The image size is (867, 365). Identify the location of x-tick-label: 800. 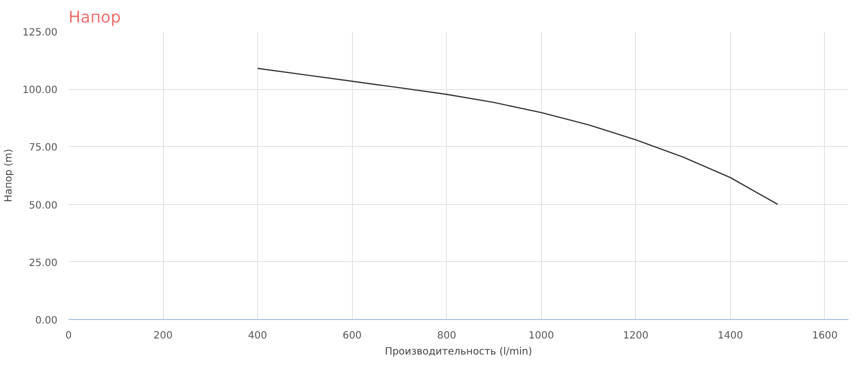
(446, 336).